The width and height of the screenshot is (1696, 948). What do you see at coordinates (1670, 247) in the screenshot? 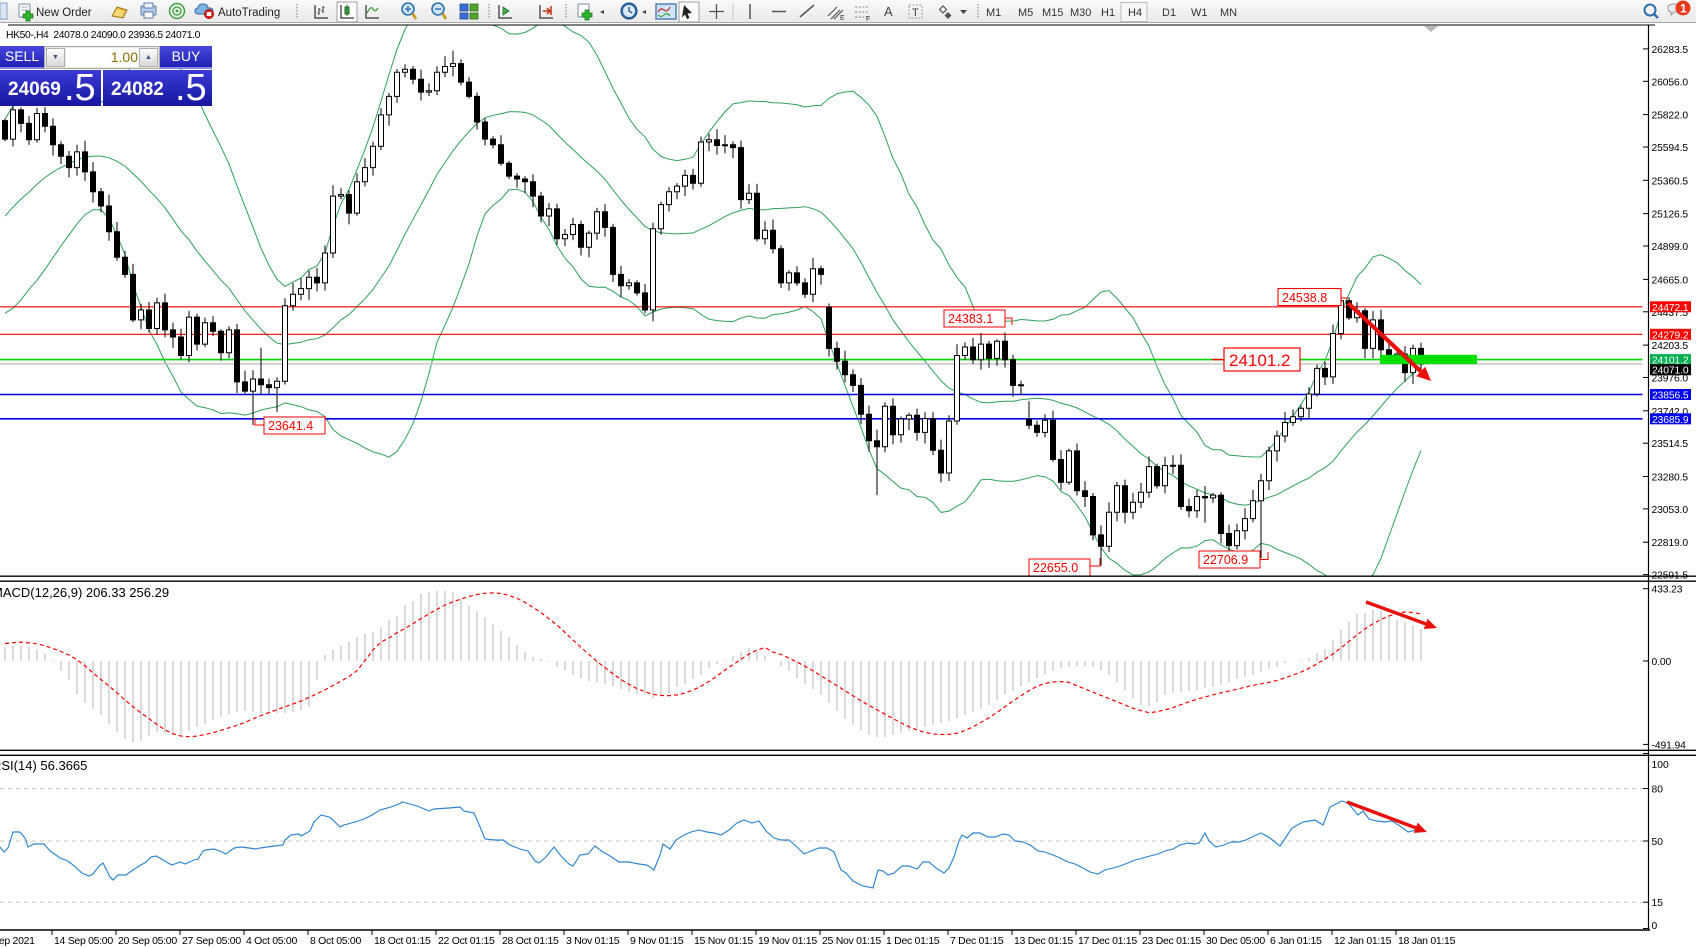
I see `svg-text: 24899.0` at bounding box center [1670, 247].